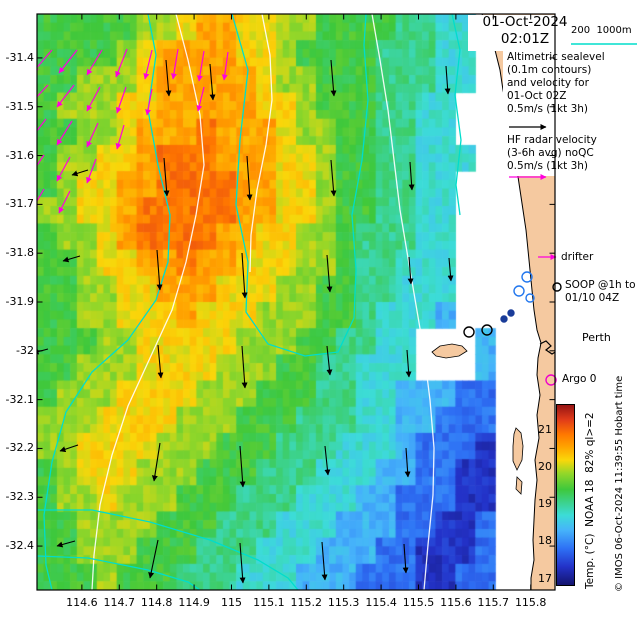 This screenshot has width=640, height=630. Describe the element at coordinates (549, 70) in the screenshot. I see `altimetry-note-line-2: (0.1m contours)` at that location.